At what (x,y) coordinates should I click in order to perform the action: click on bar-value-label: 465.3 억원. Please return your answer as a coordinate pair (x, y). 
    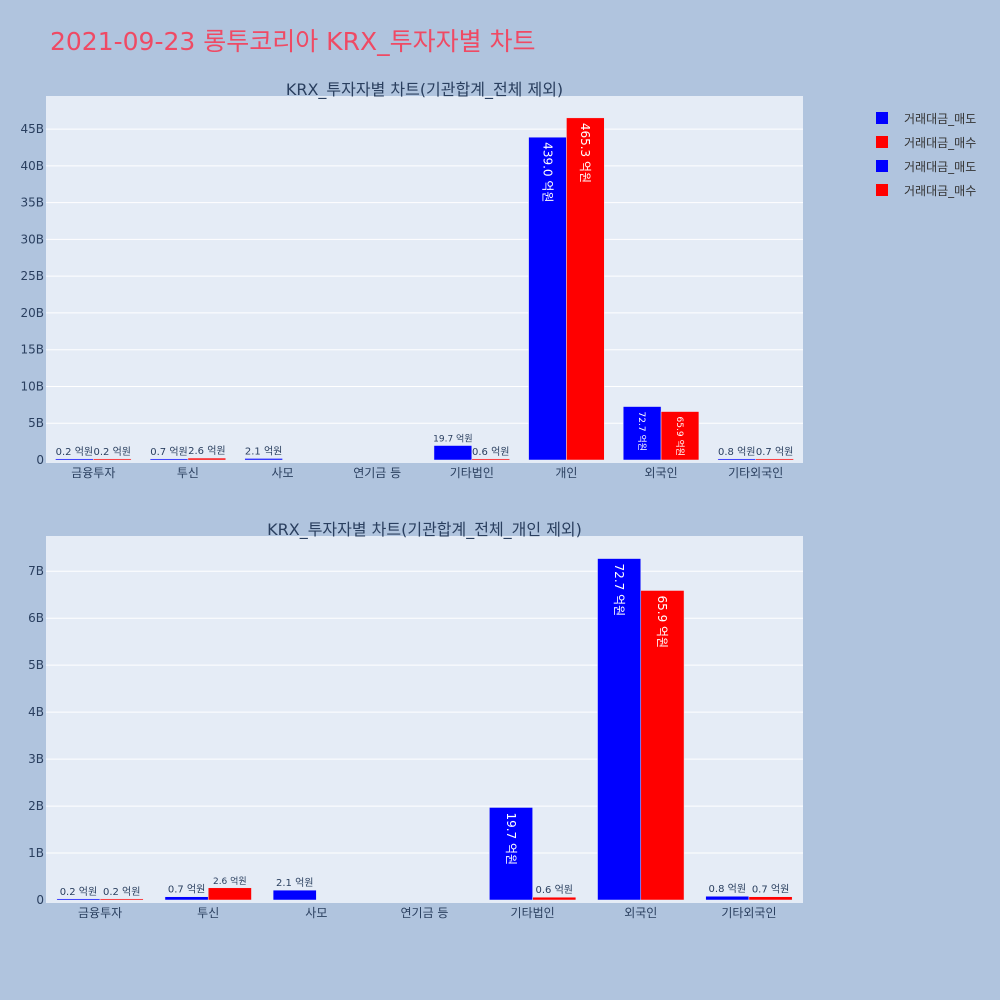
    Looking at the image, I should click on (585, 153).